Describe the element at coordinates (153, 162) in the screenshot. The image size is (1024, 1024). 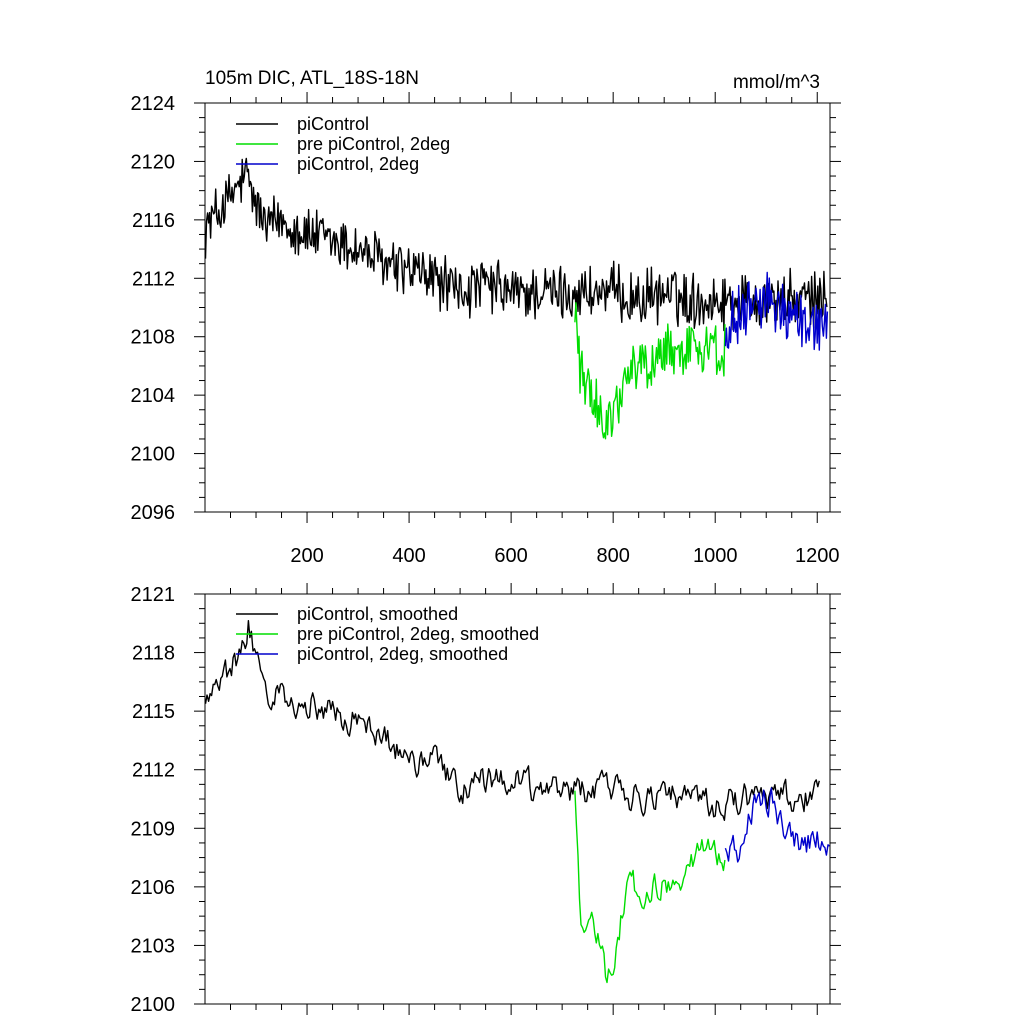
I see `y-tick-label: 2120` at that location.